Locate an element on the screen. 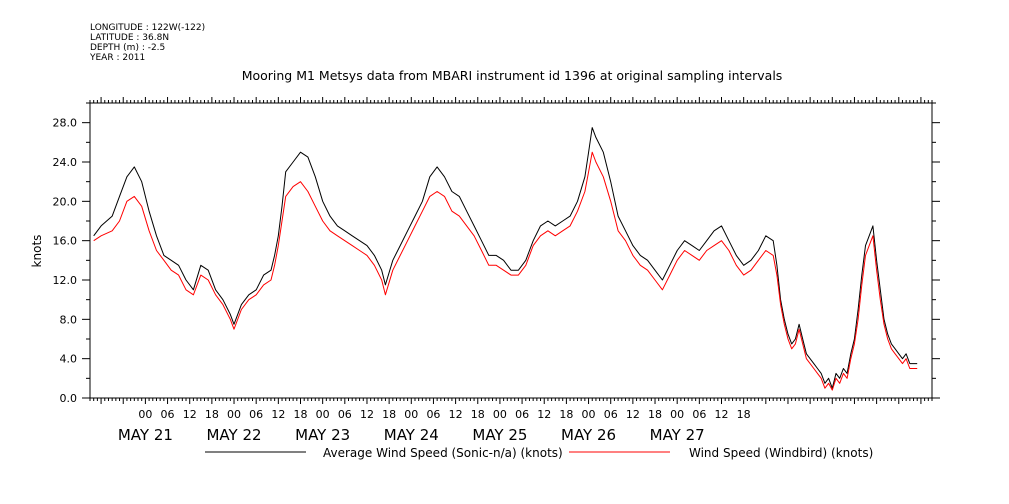 The image size is (1009, 504). y-tick-label: 8.0 is located at coordinates (69, 319).